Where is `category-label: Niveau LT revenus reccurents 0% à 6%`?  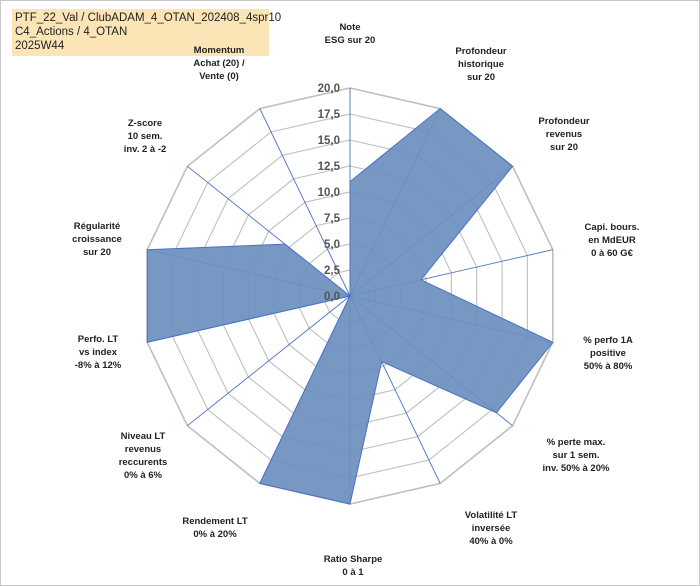 category-label: Niveau LT revenus reccurents 0% à 6% is located at coordinates (143, 456).